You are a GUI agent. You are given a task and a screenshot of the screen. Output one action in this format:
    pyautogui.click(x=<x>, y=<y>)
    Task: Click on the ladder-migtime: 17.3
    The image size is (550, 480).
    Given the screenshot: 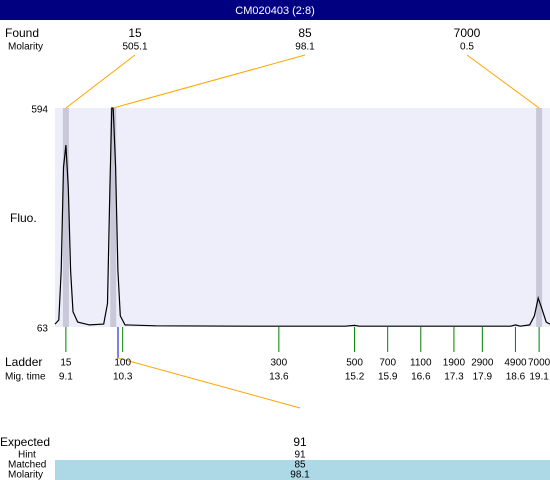 What is the action you would take?
    pyautogui.click(x=454, y=377)
    